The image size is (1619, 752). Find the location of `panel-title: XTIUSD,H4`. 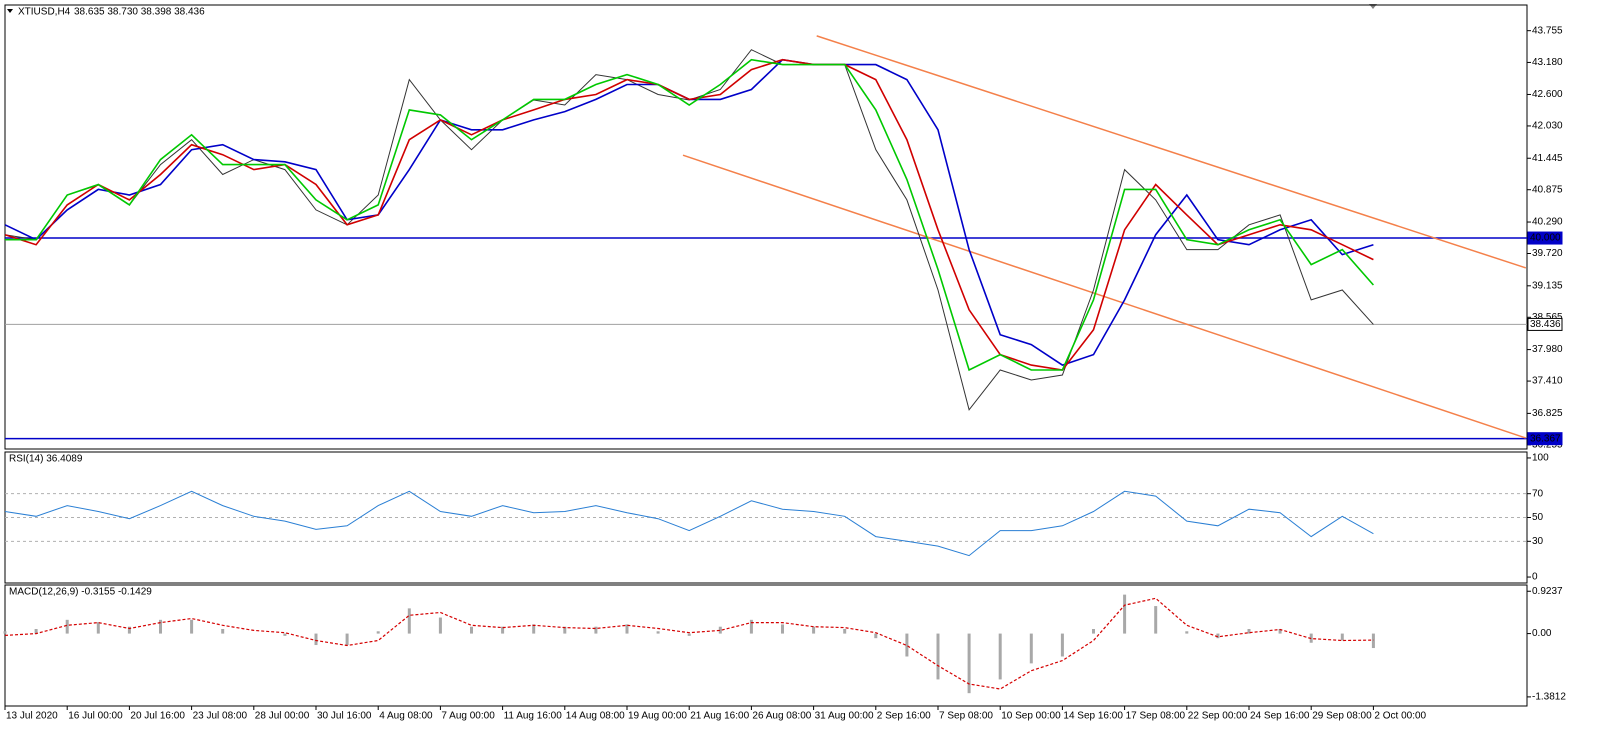

panel-title: XTIUSD,H4 is located at coordinates (44, 12).